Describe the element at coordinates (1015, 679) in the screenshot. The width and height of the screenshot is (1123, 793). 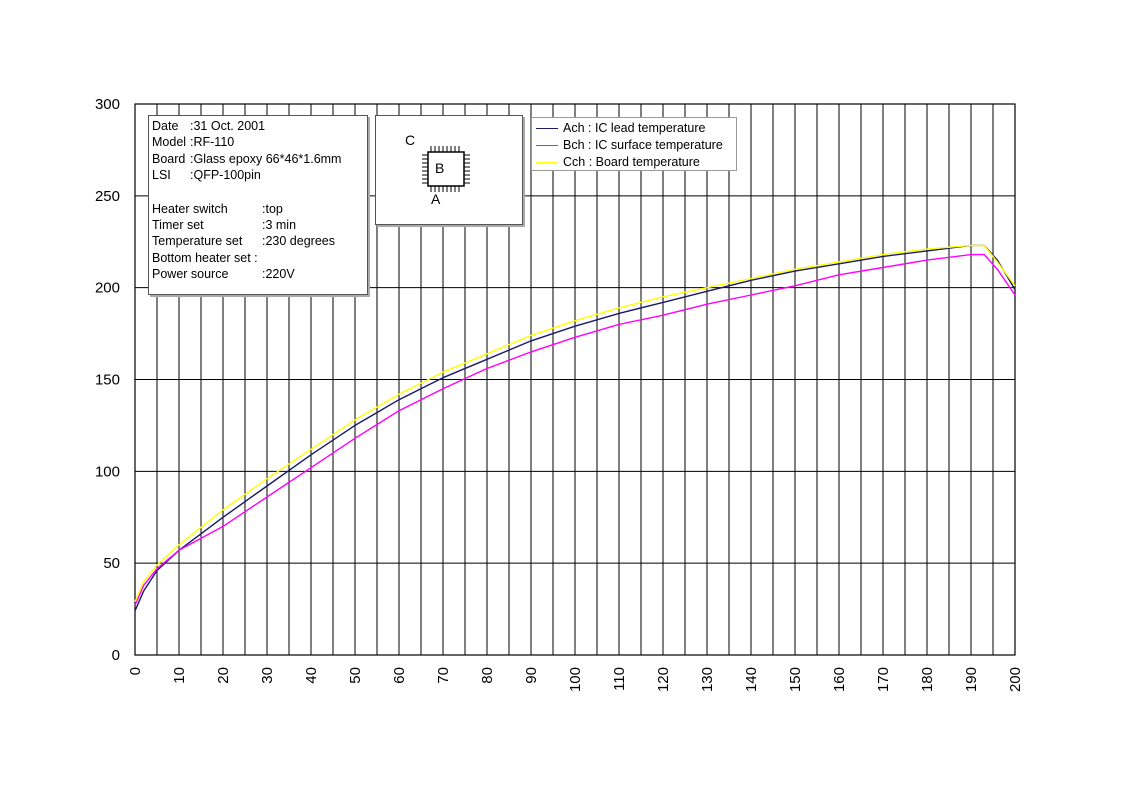
I see `x-tick-label: 200` at that location.